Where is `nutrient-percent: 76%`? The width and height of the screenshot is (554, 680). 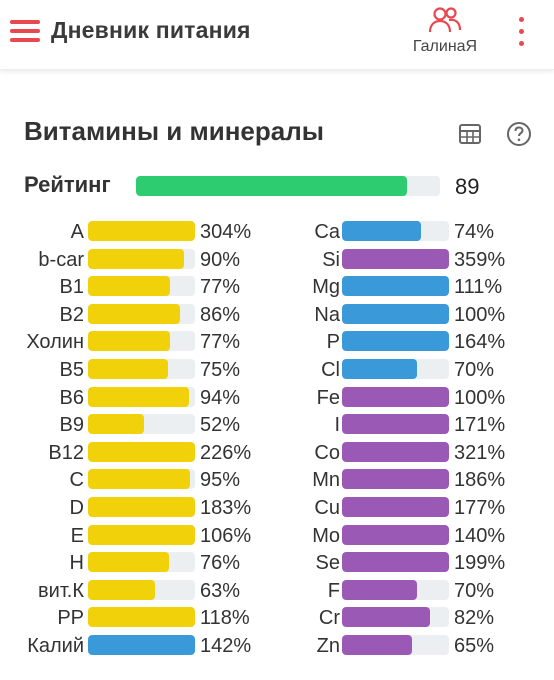
nutrient-percent: 76% is located at coordinates (220, 563).